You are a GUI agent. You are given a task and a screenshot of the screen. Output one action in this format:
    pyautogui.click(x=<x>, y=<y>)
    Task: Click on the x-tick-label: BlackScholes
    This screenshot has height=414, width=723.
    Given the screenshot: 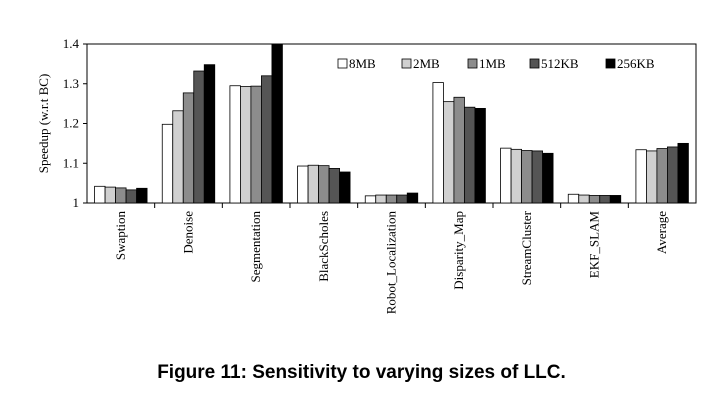 What is the action you would take?
    pyautogui.click(x=323, y=246)
    